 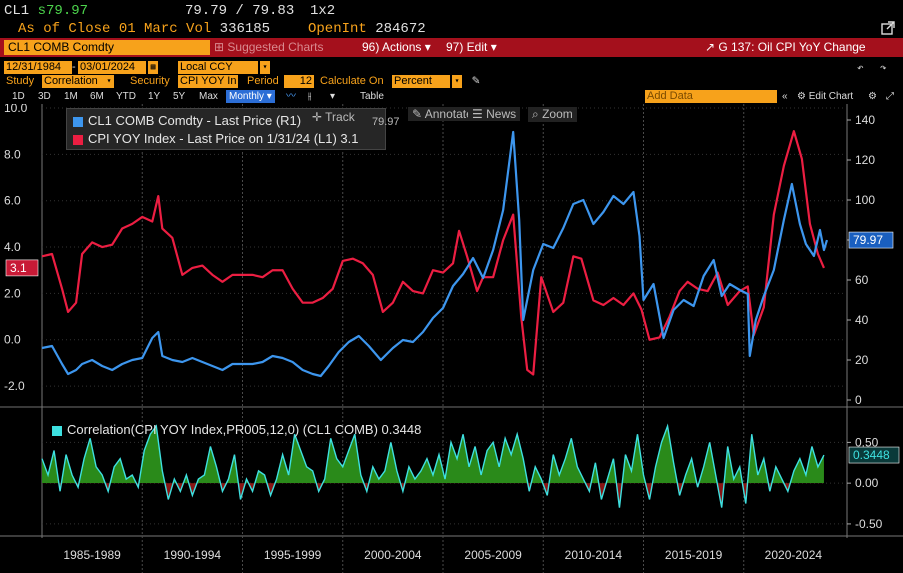 I want to click on actions-menu: 96) Actions ▾, so click(x=396, y=47).